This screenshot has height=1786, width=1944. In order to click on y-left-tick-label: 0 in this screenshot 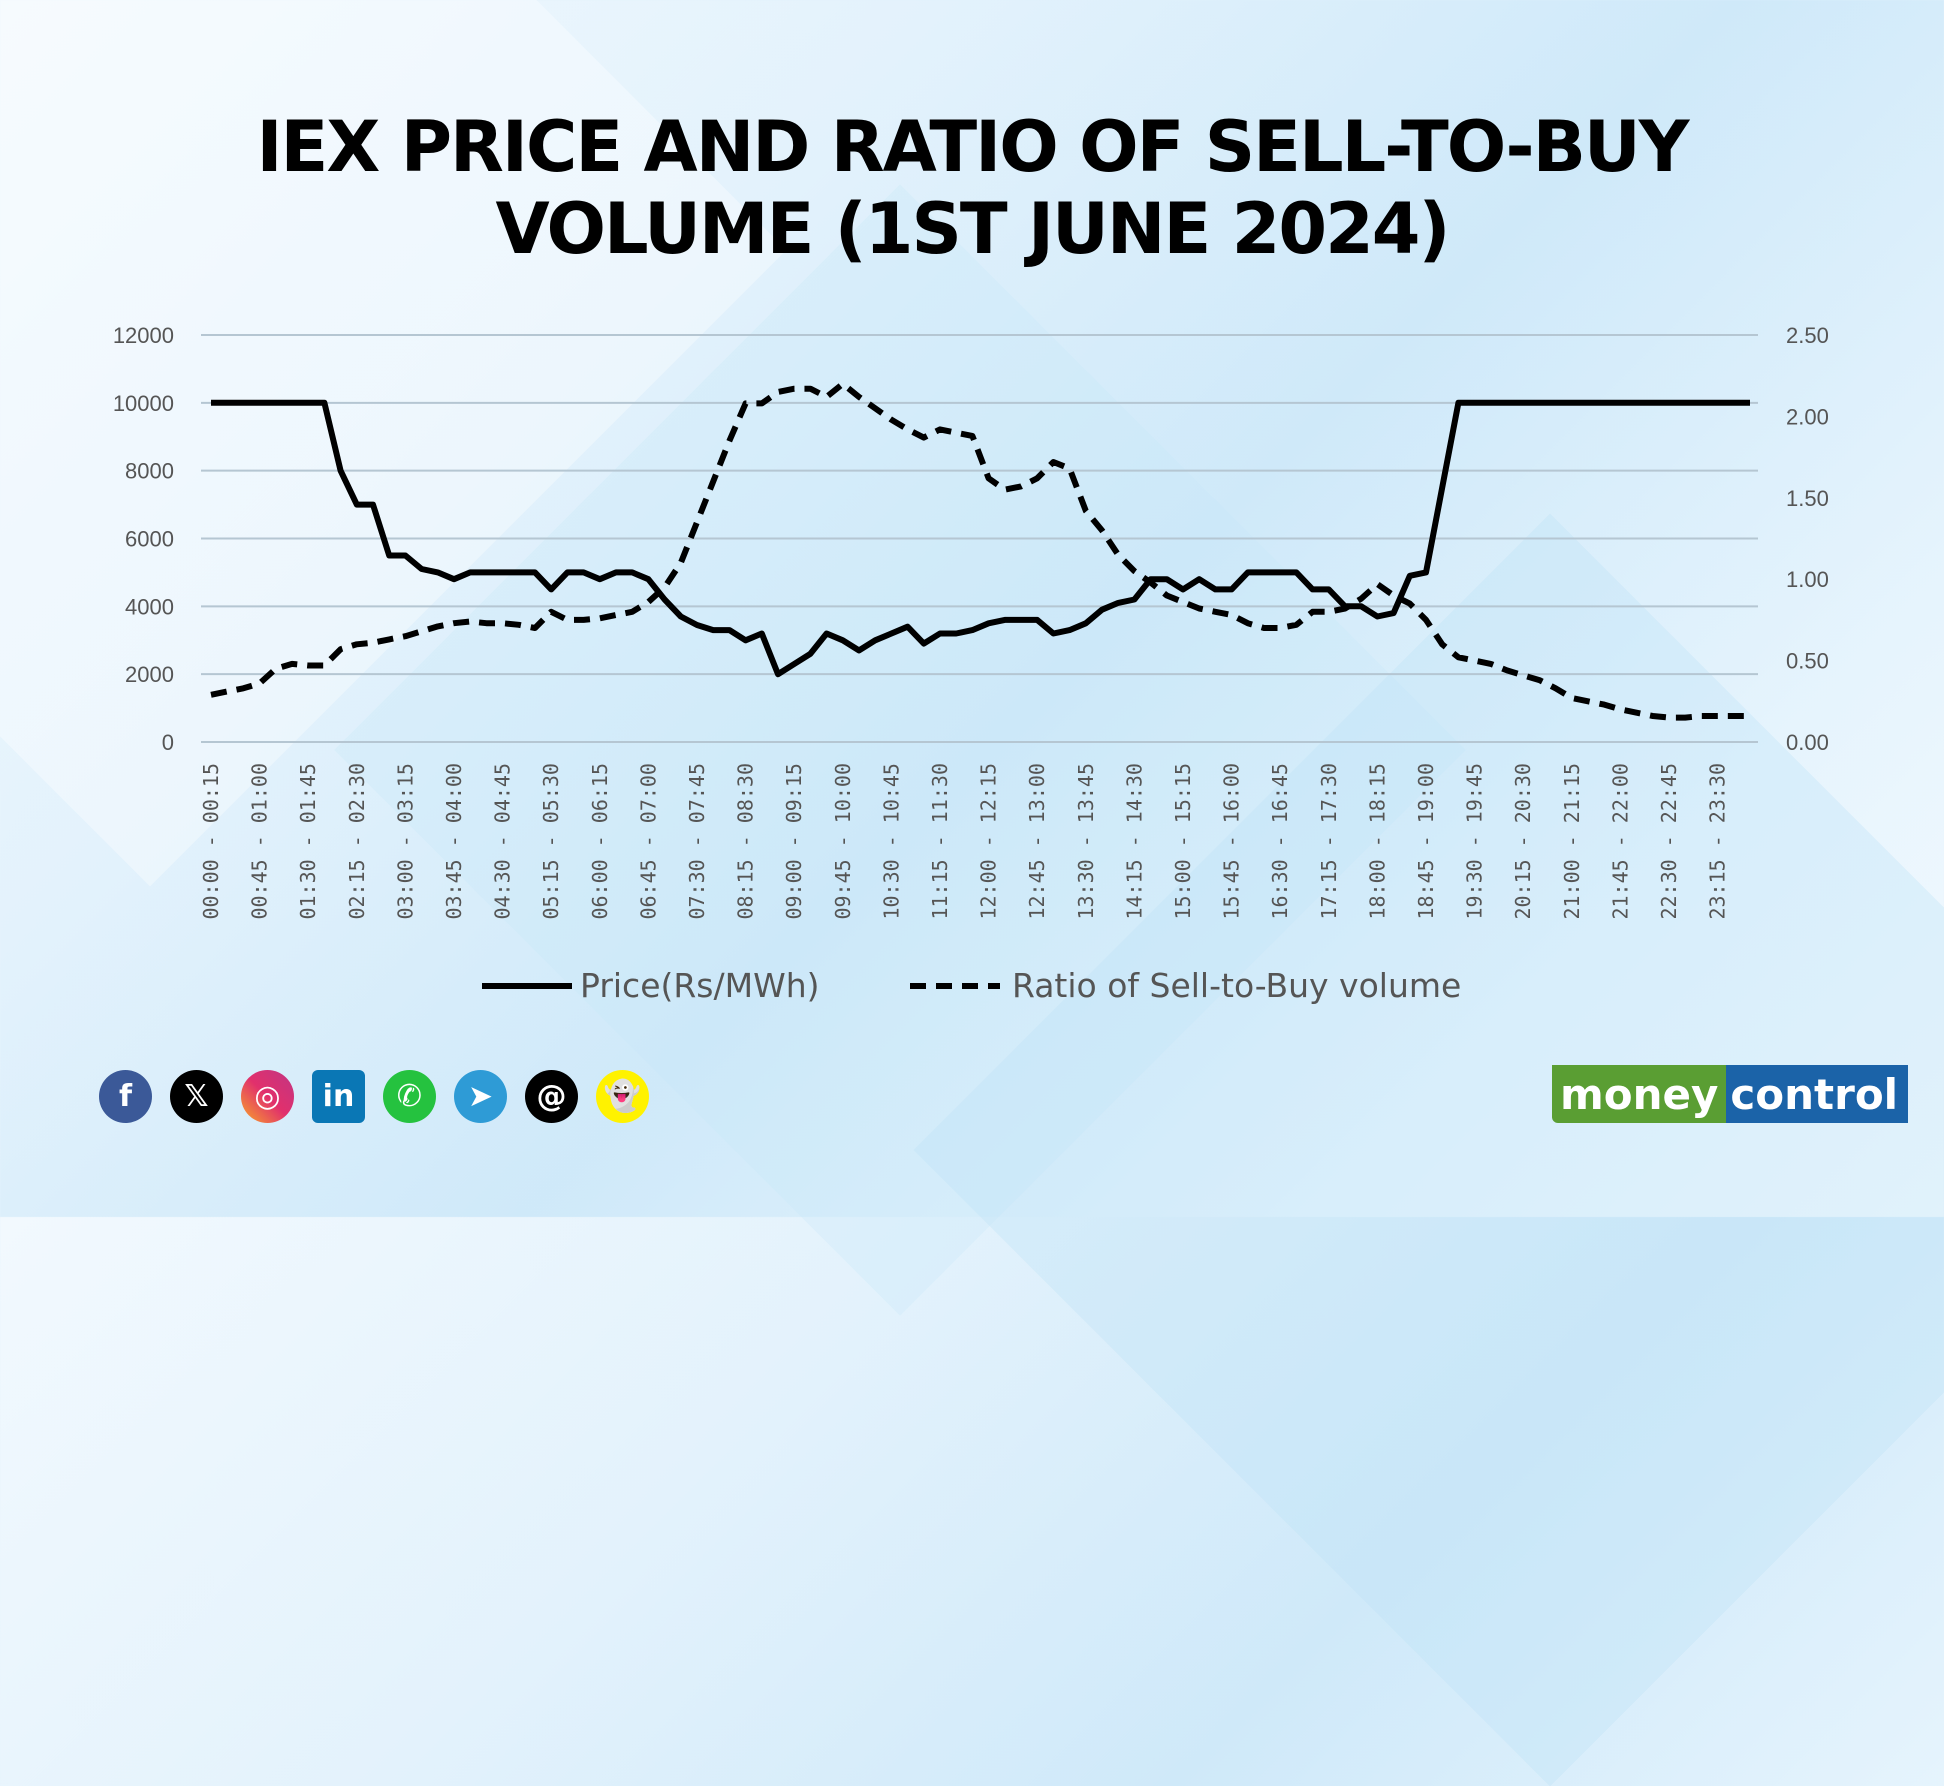, I will do `click(168, 742)`.